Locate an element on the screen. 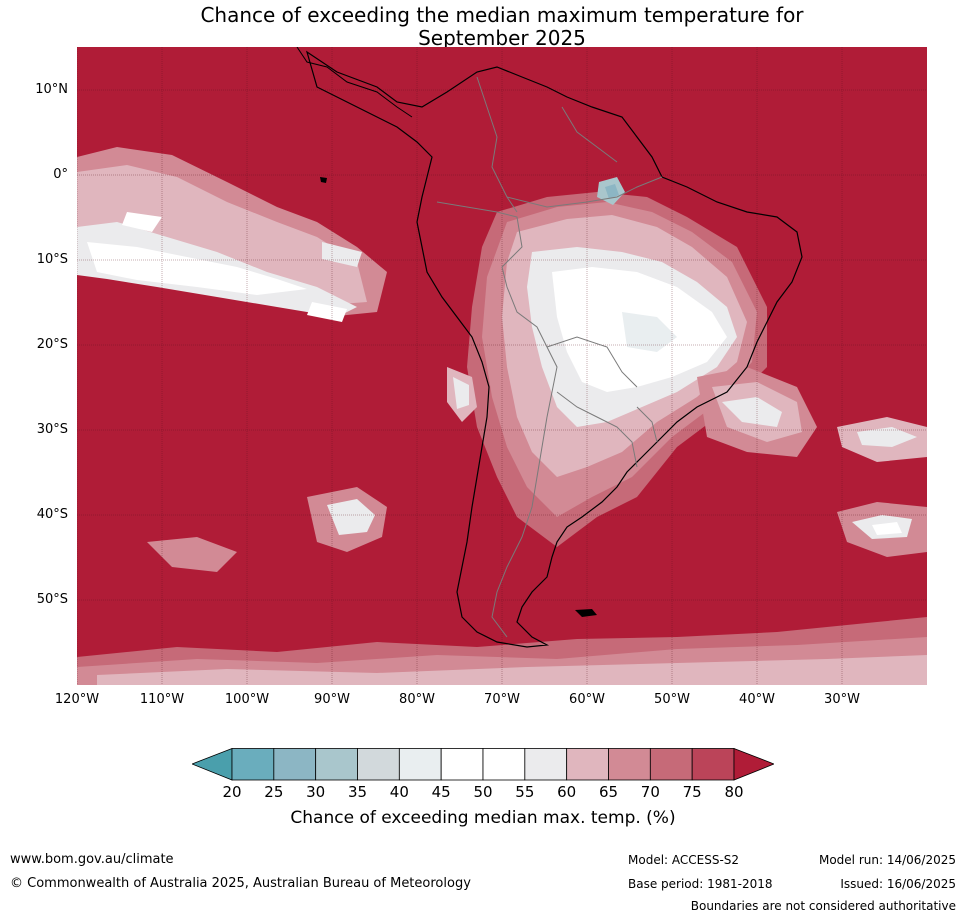 The width and height of the screenshot is (965, 919). lat-label-30s: 30°S is located at coordinates (52, 429).